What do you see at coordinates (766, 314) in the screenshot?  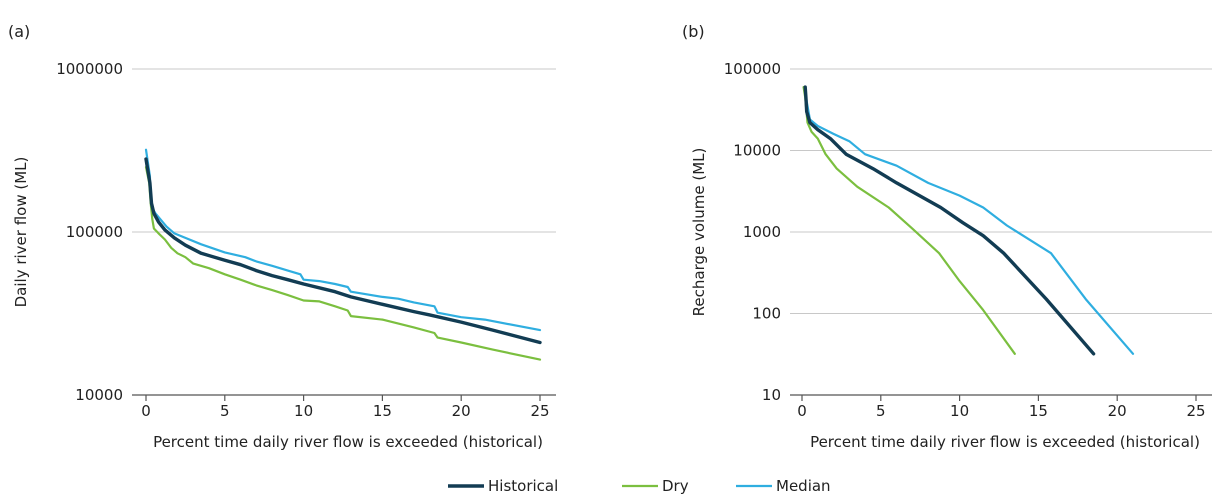 I see `y-tick-label: 100` at bounding box center [766, 314].